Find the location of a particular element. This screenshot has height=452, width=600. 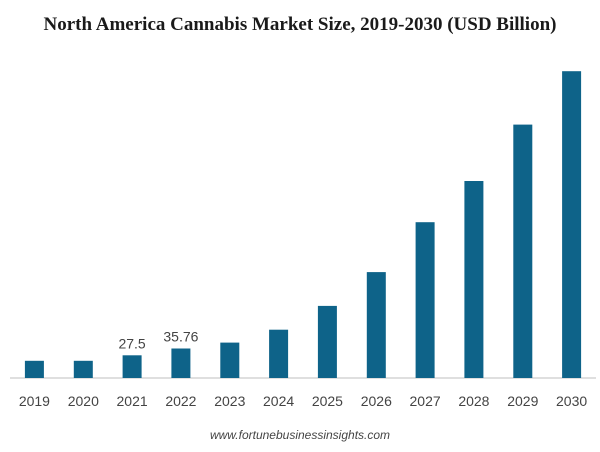

bar-2019 is located at coordinates (34, 369).